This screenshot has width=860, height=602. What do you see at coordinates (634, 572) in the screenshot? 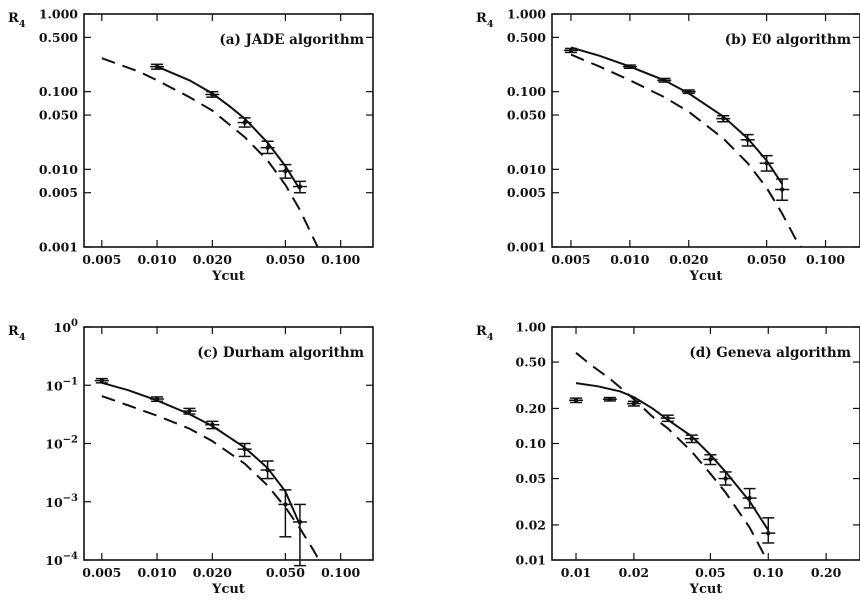
I see `x-tick-label: 0.02` at bounding box center [634, 572].